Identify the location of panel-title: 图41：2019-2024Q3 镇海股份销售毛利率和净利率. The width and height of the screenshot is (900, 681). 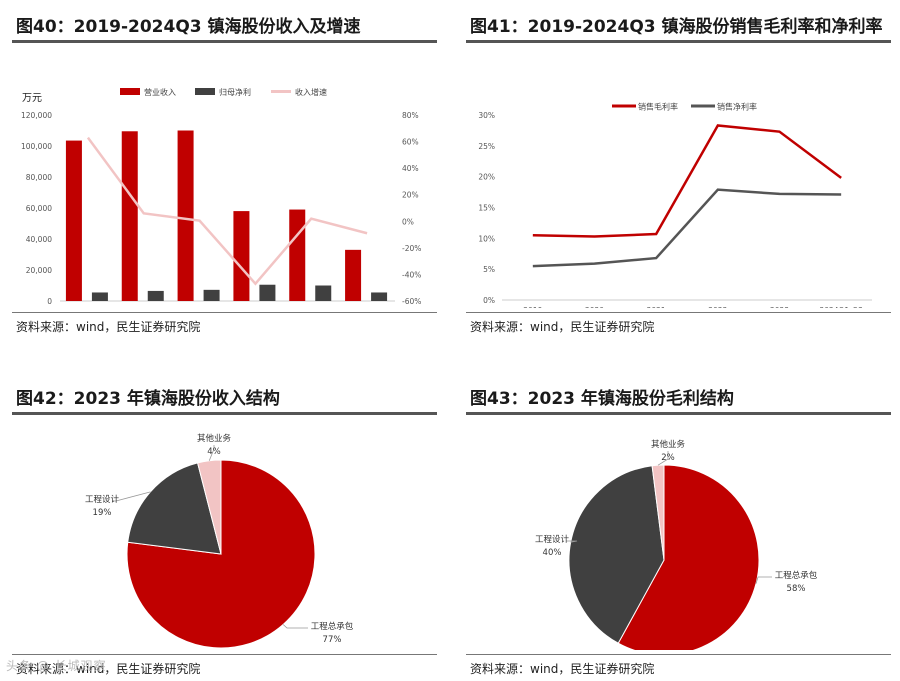
(678, 28).